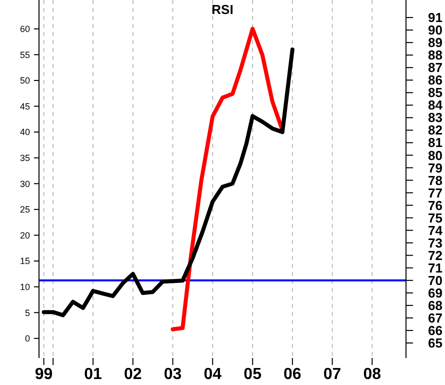 The height and width of the screenshot is (385, 445). What do you see at coordinates (435, 80) in the screenshot?
I see `y2-tick-label: 86` at bounding box center [435, 80].